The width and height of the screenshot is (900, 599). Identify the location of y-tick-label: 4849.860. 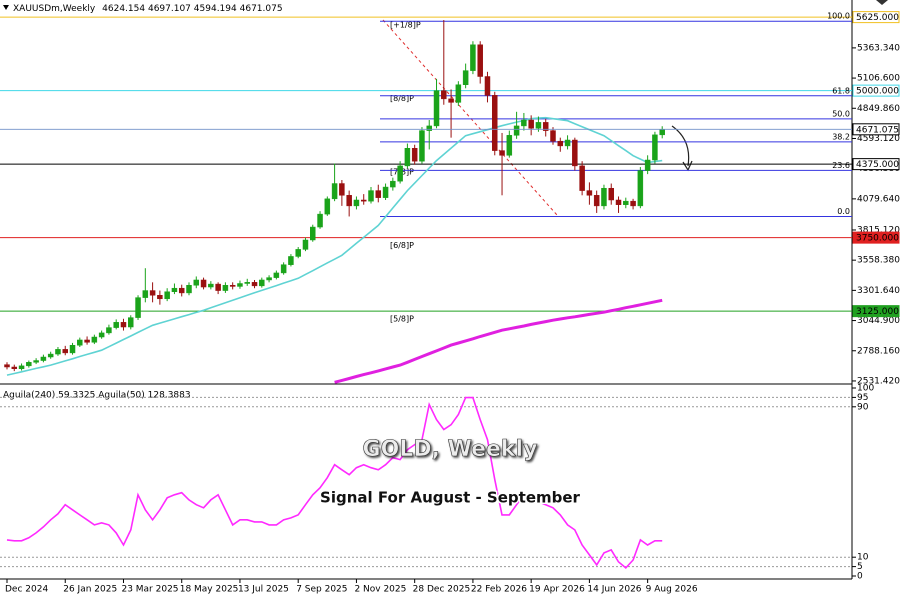
(878, 109).